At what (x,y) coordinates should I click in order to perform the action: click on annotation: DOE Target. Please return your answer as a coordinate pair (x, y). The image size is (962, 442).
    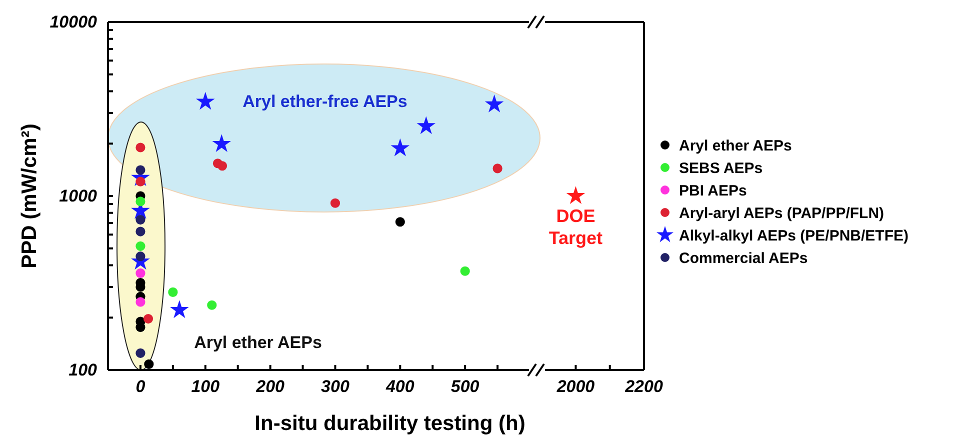
    Looking at the image, I should click on (575, 227).